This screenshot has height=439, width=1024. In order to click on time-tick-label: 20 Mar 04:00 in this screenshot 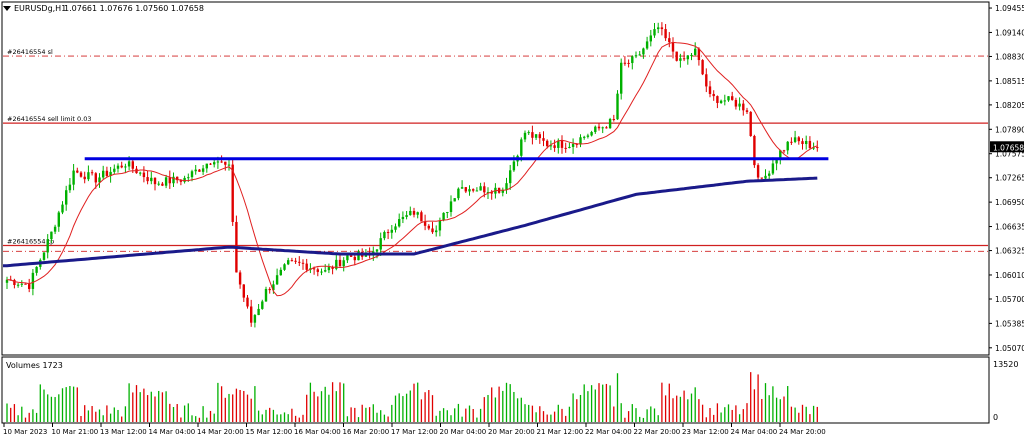, I will do `click(463, 432)`.